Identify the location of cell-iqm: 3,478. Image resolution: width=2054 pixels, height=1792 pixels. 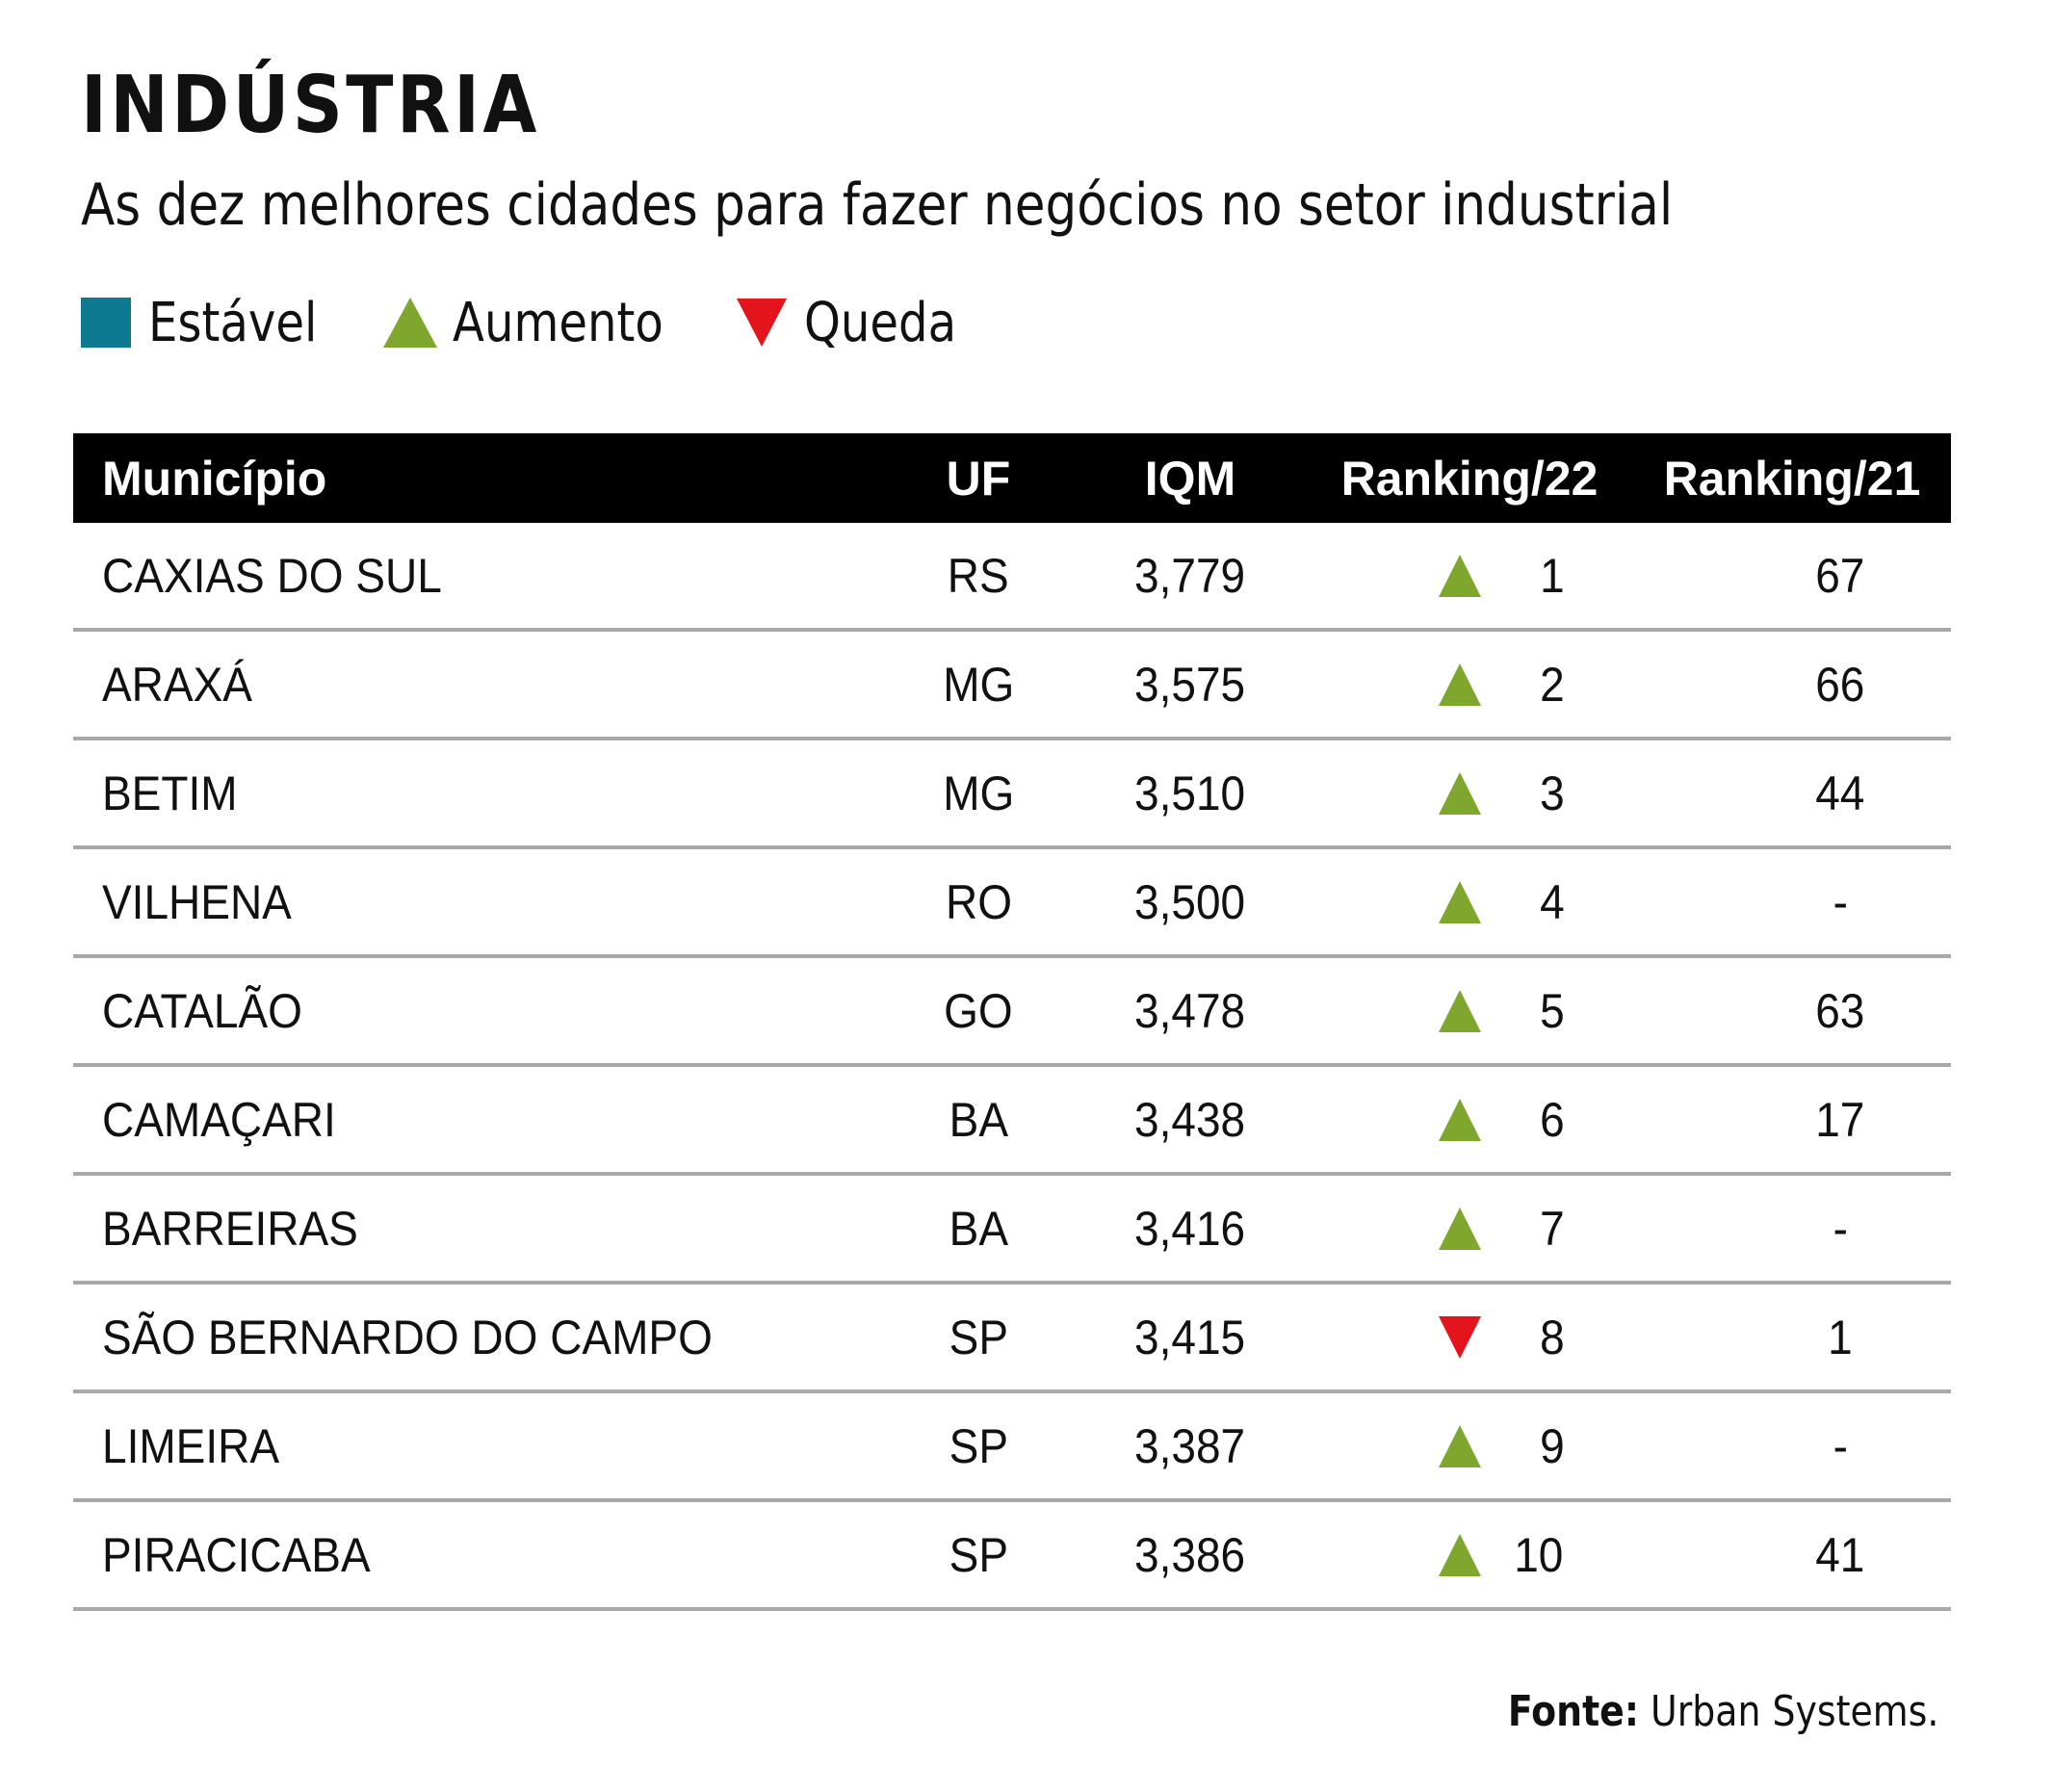
(1190, 1010).